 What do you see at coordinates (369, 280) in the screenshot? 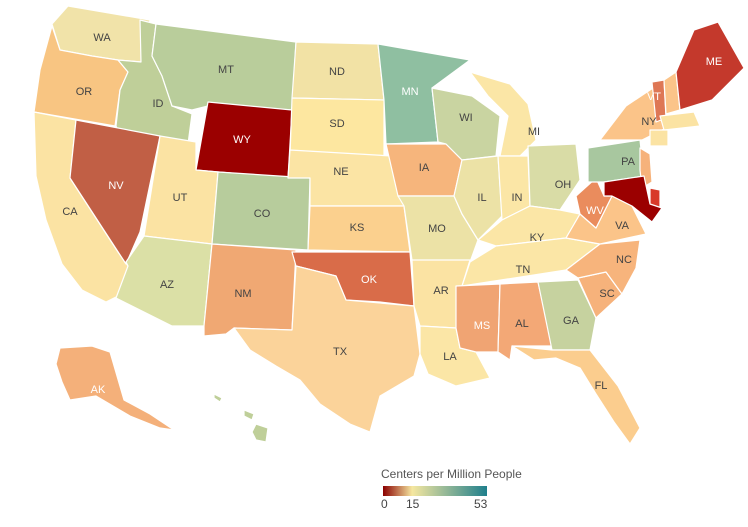
I see `state-label-ok: OK` at bounding box center [369, 280].